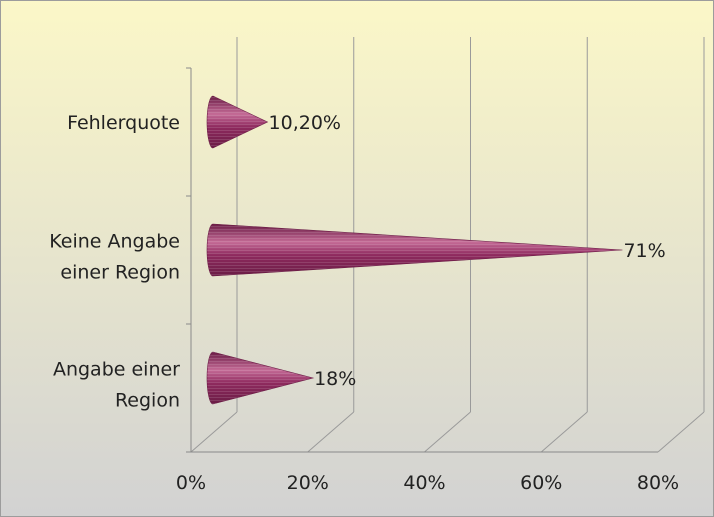 The height and width of the screenshot is (517, 714). Describe the element at coordinates (424, 483) in the screenshot. I see `x-tick-label: 40%` at that location.